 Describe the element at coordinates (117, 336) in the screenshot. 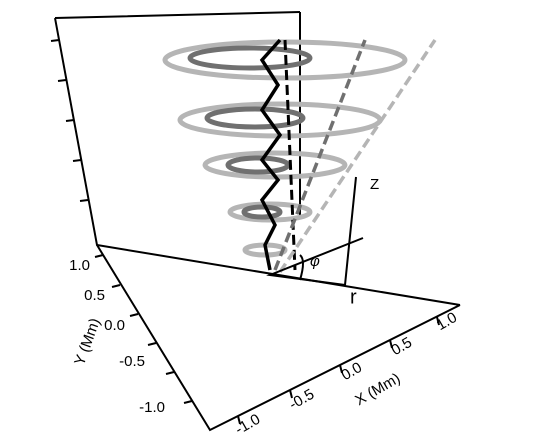

I see `y-tick-labels: 1.0 0.5 0.0 -0.5 -1.0` at that location.